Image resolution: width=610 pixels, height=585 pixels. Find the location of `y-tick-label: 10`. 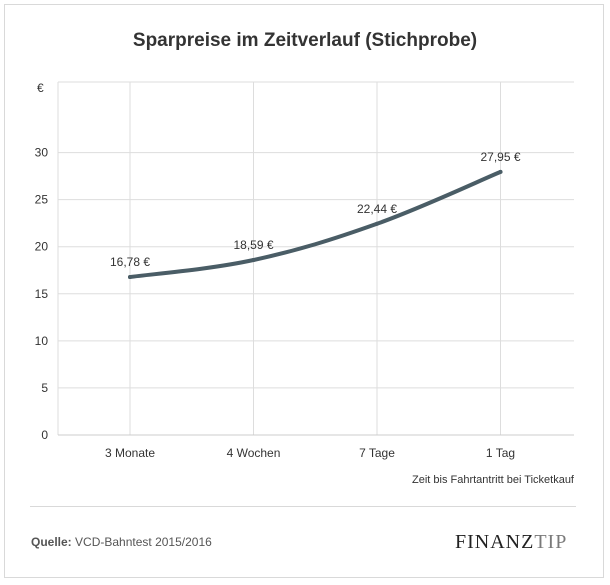

y-tick-label: 10 is located at coordinates (42, 341).